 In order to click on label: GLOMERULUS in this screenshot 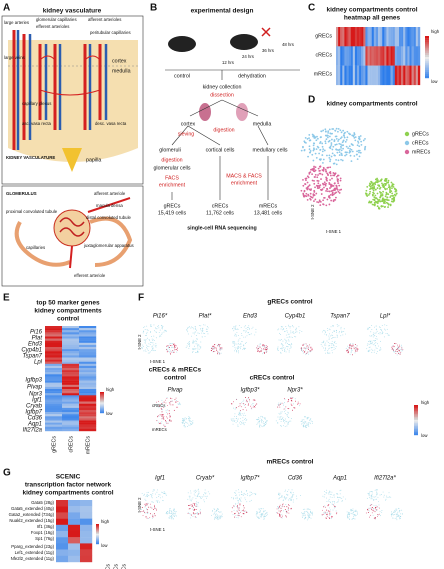, I will do `click(21, 193)`.